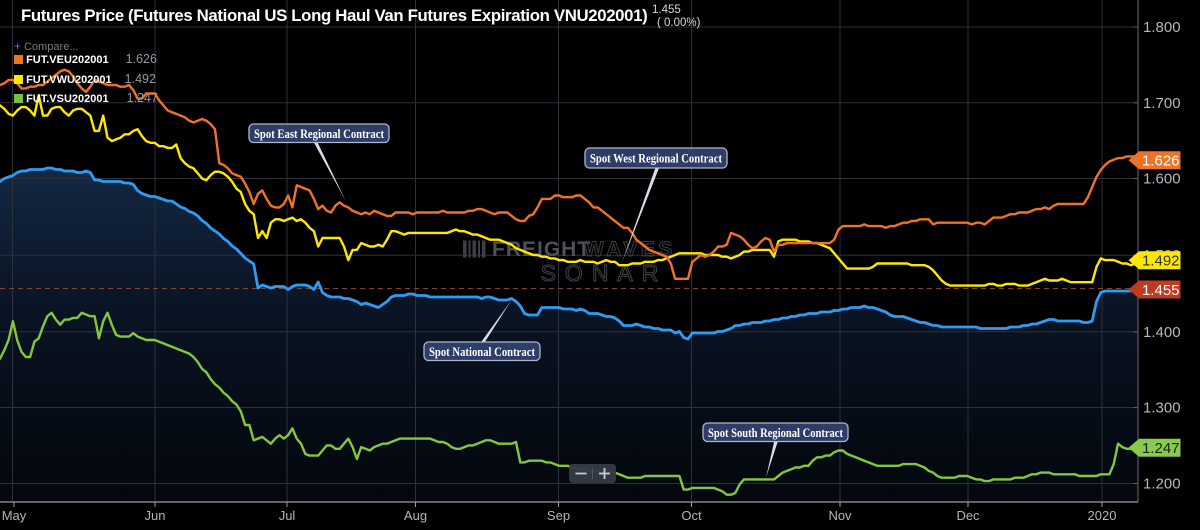 The image size is (1200, 530). Describe the element at coordinates (541, 249) in the screenshot. I see `svg-text: FREIGHT` at that location.